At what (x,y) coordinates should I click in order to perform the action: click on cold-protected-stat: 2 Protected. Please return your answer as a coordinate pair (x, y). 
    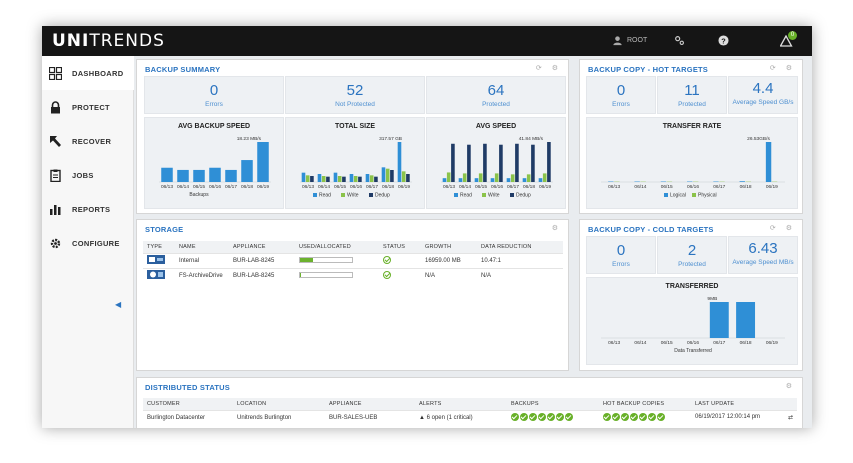
    Looking at the image, I should click on (692, 255).